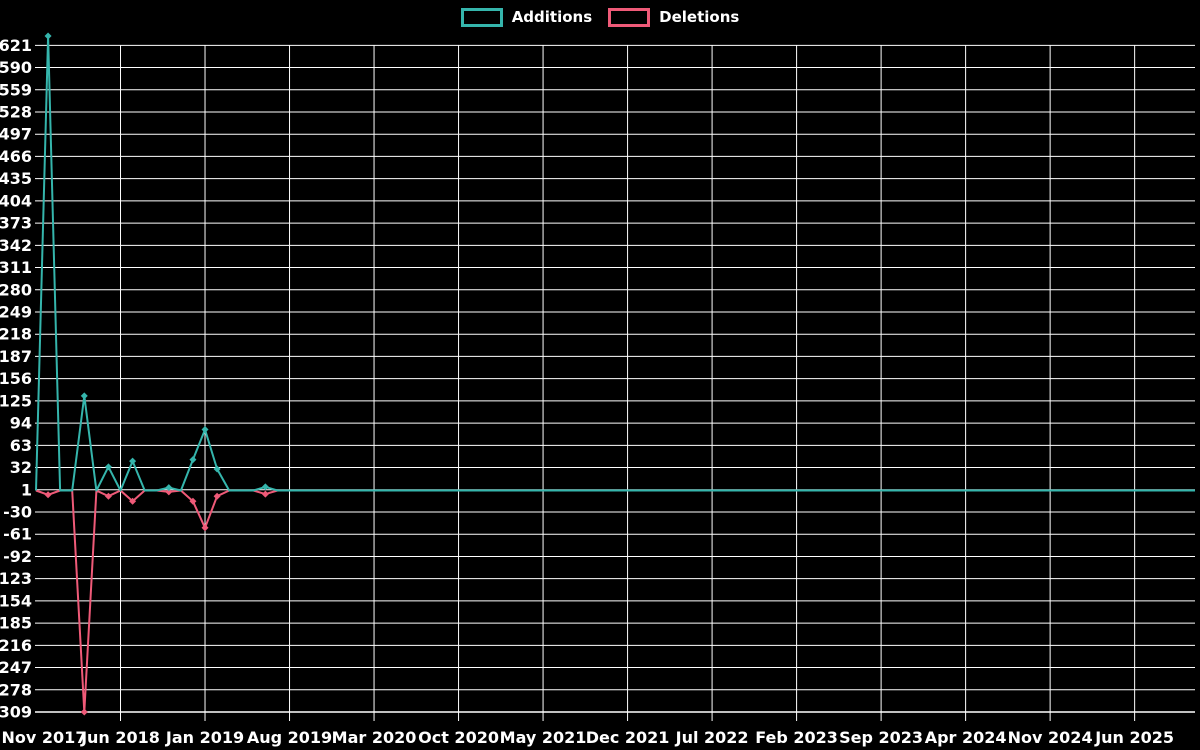 The width and height of the screenshot is (1200, 750). What do you see at coordinates (44, 737) in the screenshot?
I see `svg-text: Nov 2017` at bounding box center [44, 737].